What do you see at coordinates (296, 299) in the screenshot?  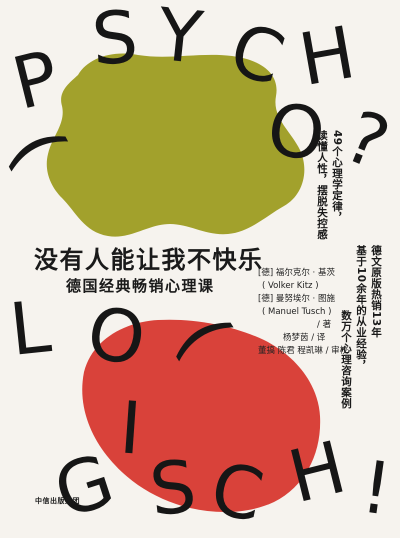 I see `author2-chinese: [德] 曼努埃尔 · 图施` at bounding box center [296, 299].